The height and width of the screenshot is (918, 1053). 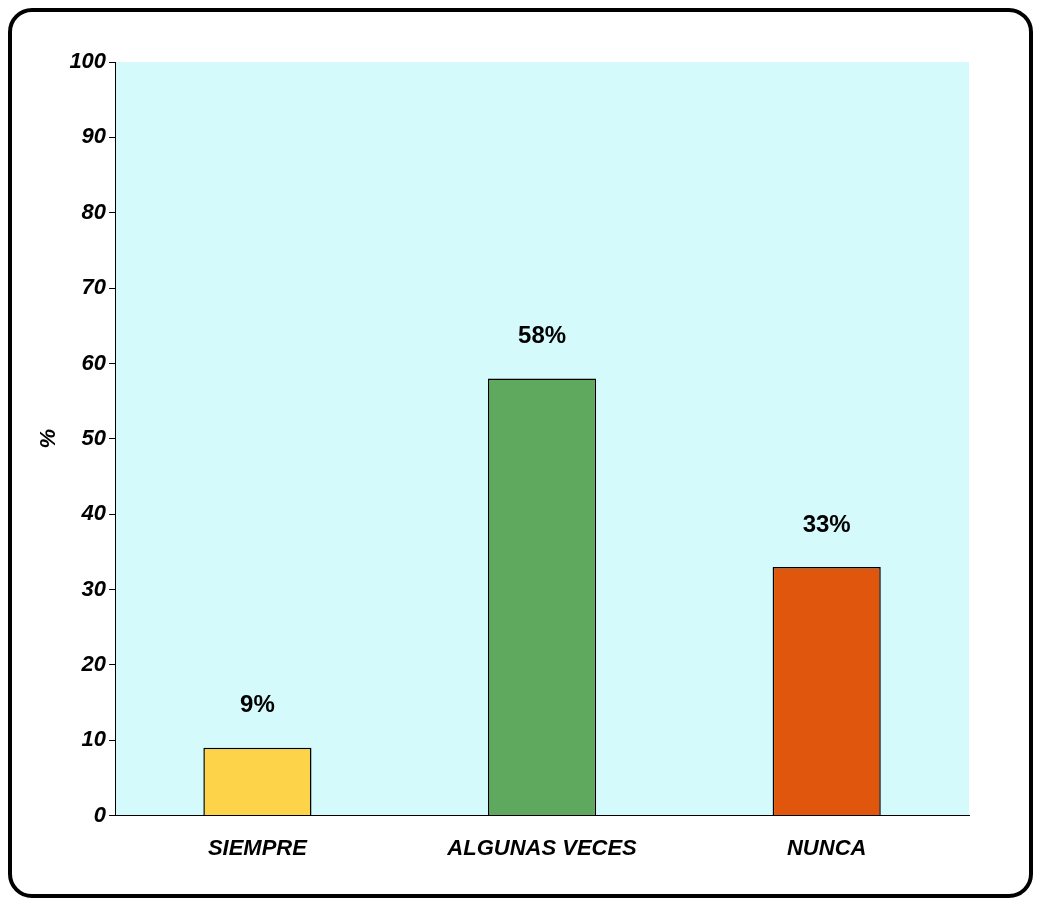 What do you see at coordinates (257, 704) in the screenshot?
I see `data-label: 9%` at bounding box center [257, 704].